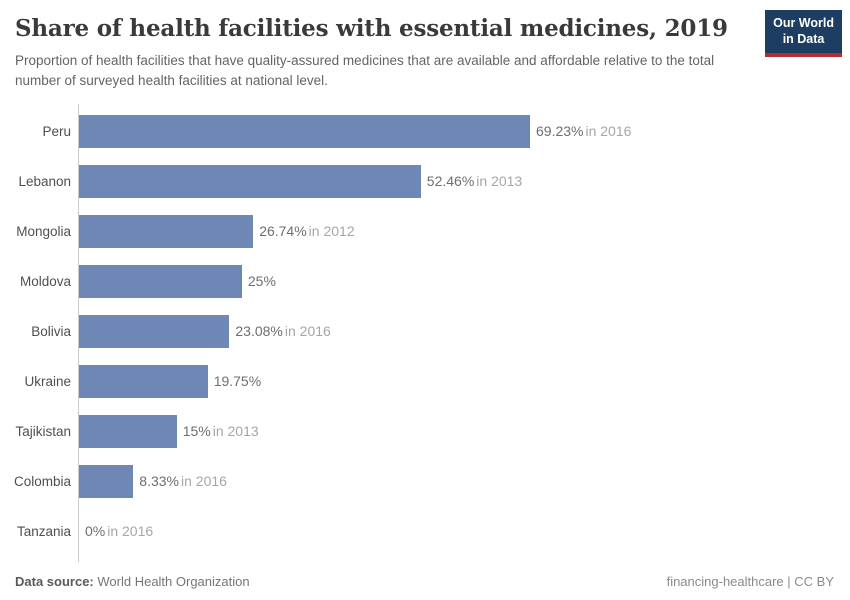  I want to click on value-label: 0% in 2016, so click(119, 531).